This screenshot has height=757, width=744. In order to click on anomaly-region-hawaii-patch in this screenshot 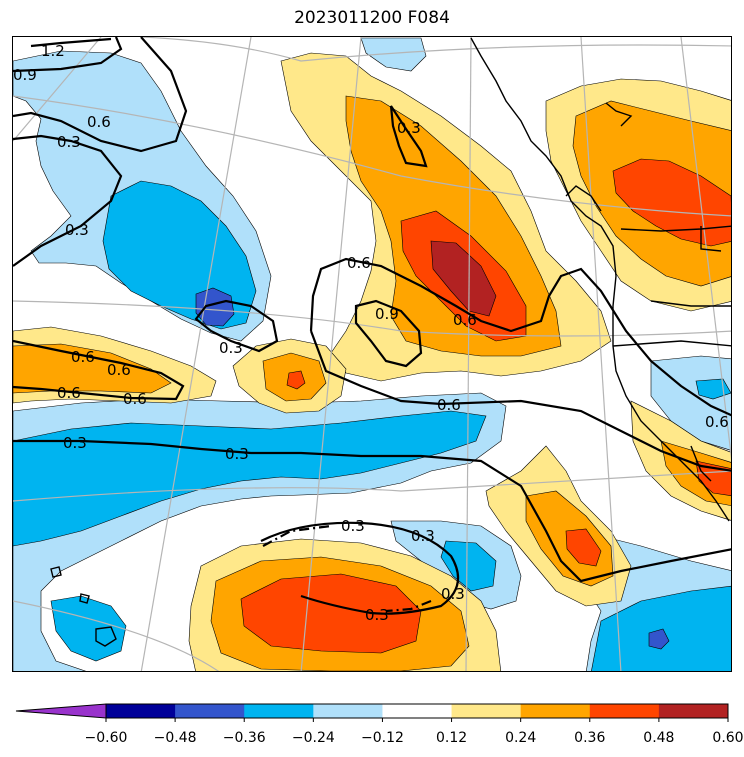, I will do `click(88, 628)`.